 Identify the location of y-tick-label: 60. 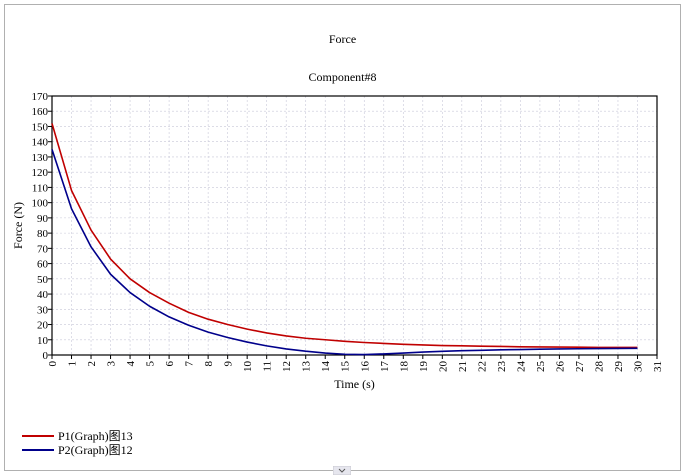
(43, 265).